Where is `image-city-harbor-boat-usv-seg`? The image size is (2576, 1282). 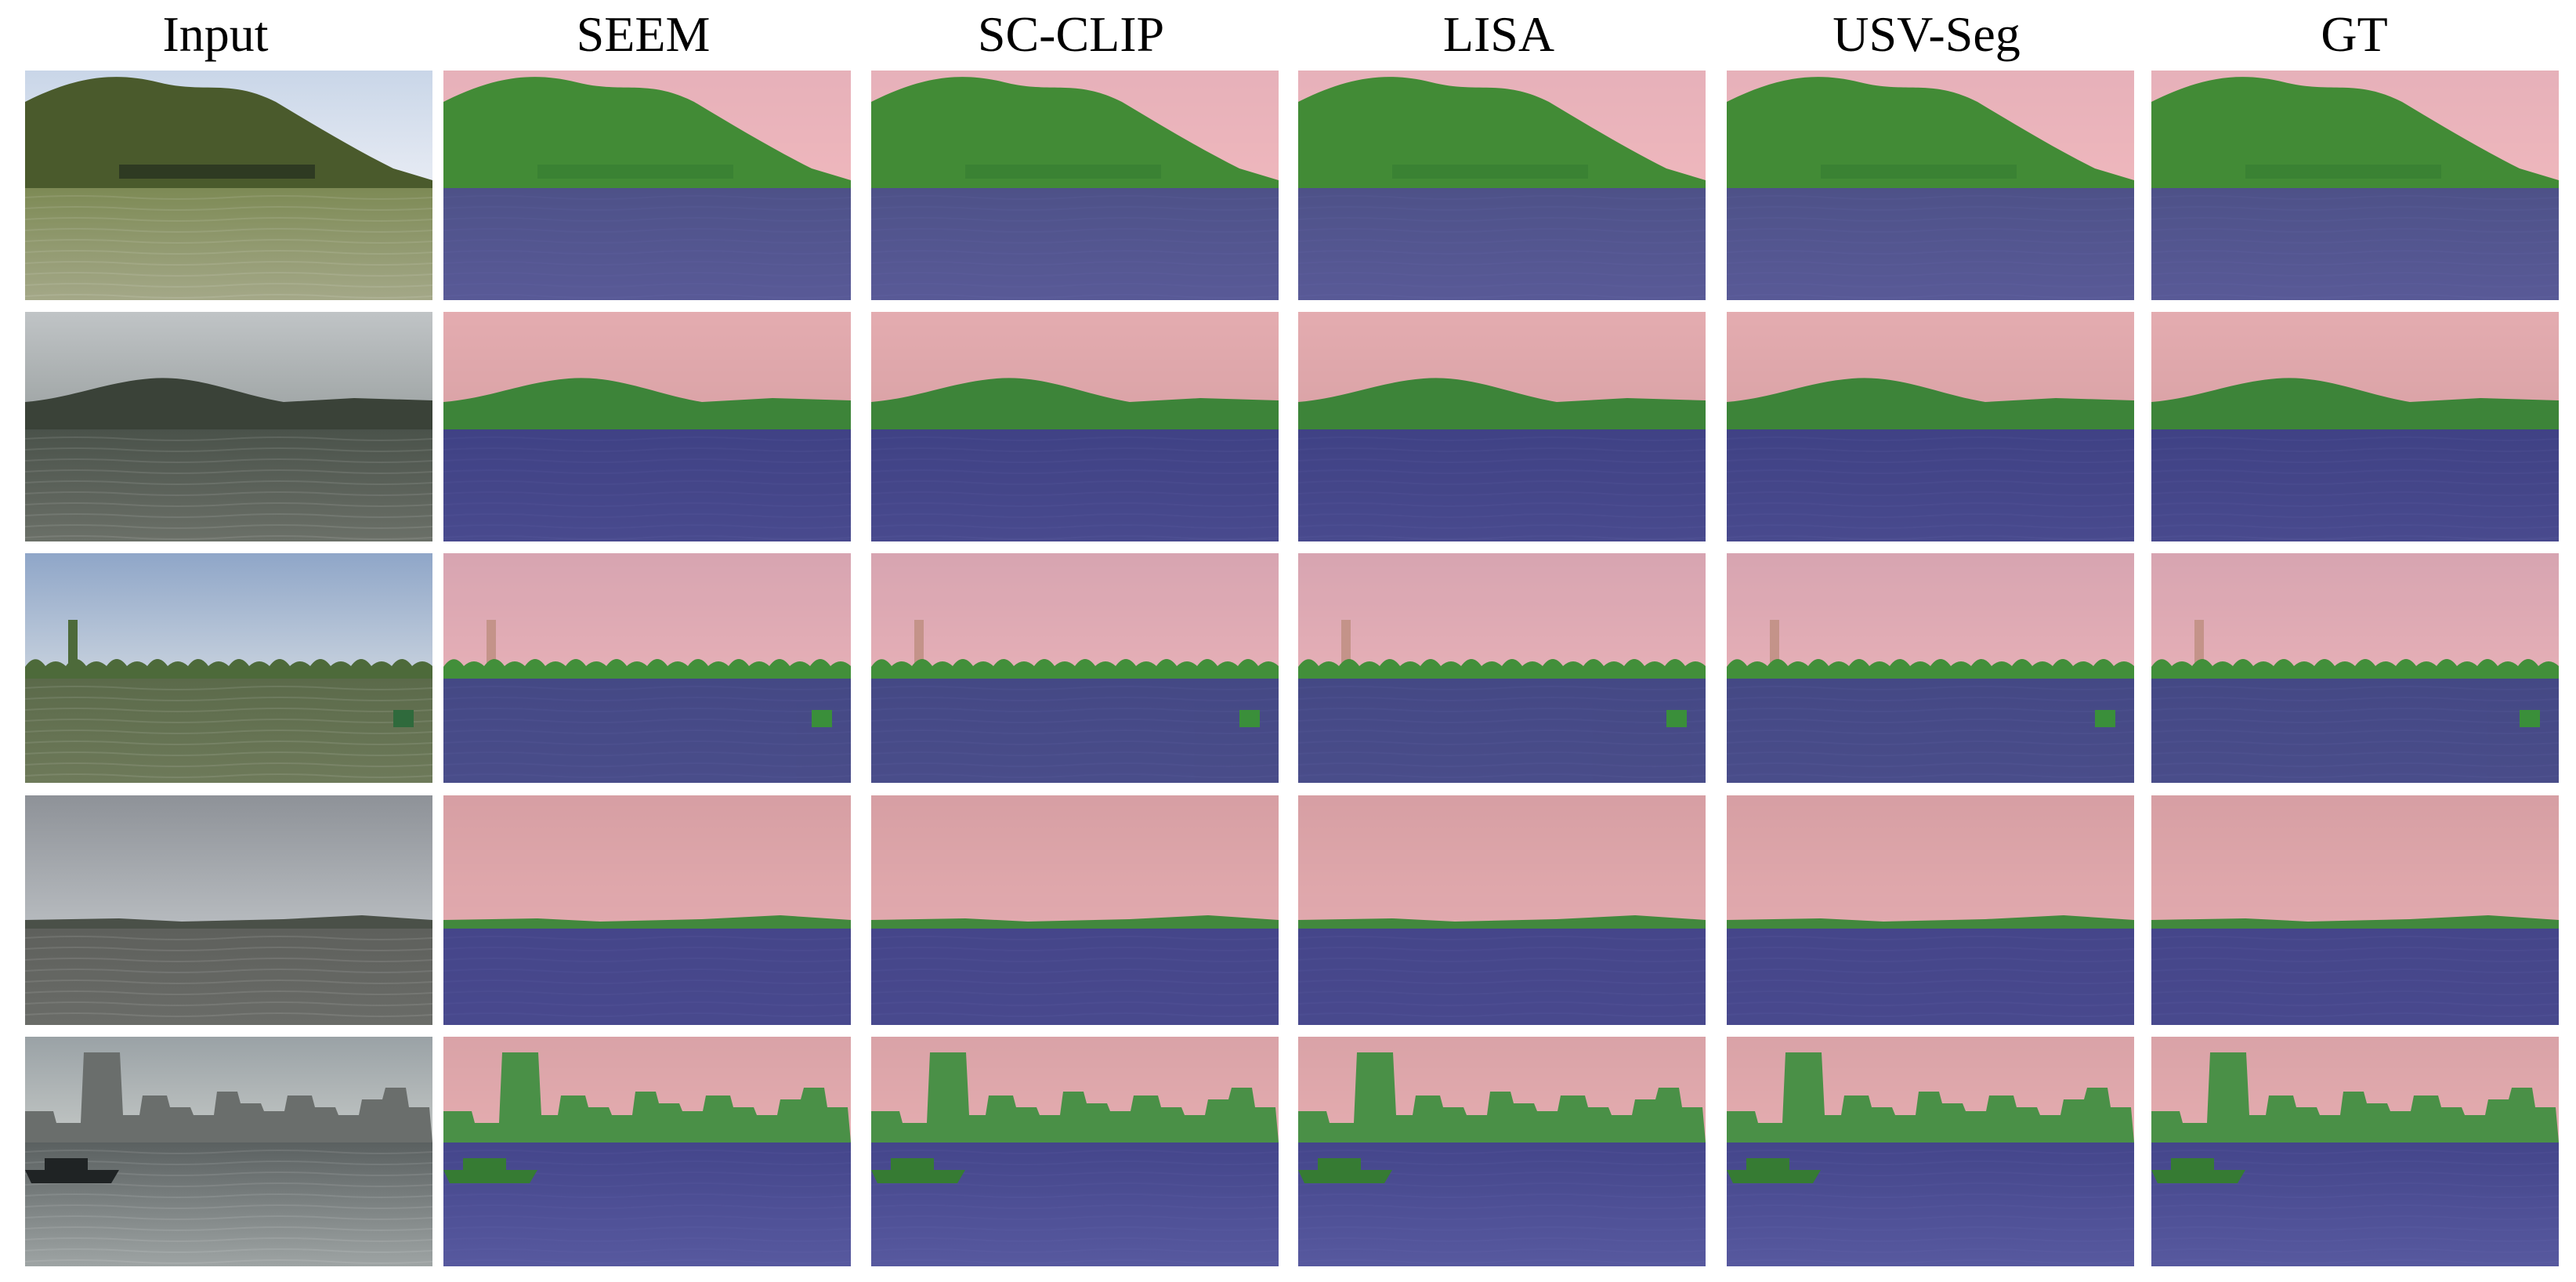 image-city-harbor-boat-usv-seg is located at coordinates (1931, 1151).